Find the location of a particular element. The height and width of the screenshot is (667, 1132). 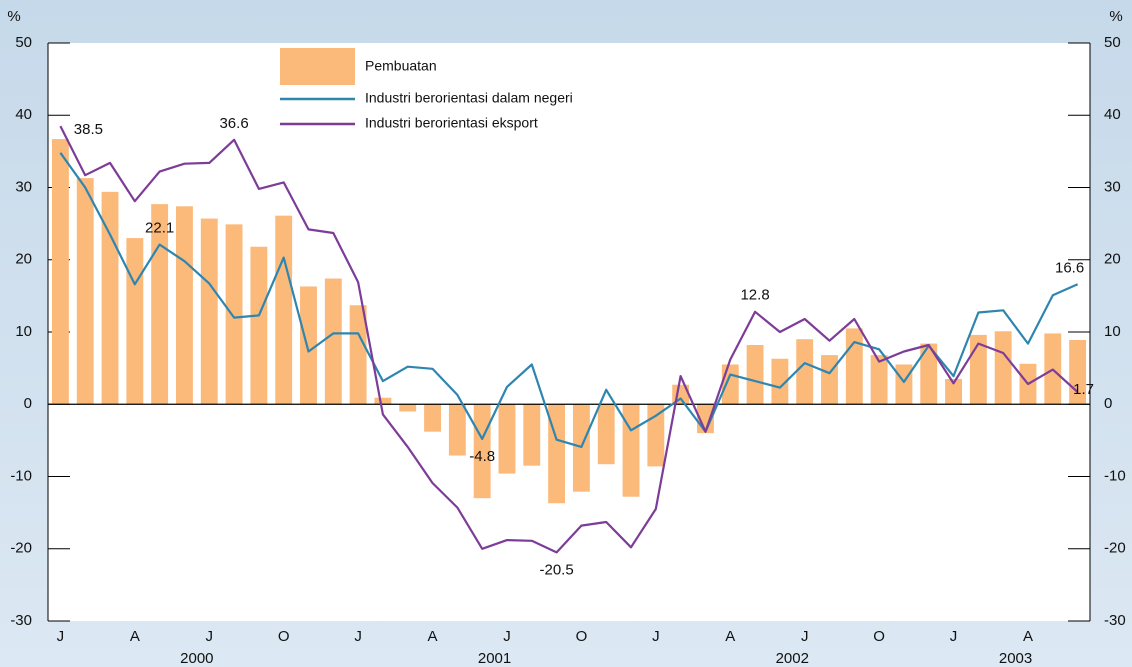

y-tick-label: 10 is located at coordinates (23, 331).